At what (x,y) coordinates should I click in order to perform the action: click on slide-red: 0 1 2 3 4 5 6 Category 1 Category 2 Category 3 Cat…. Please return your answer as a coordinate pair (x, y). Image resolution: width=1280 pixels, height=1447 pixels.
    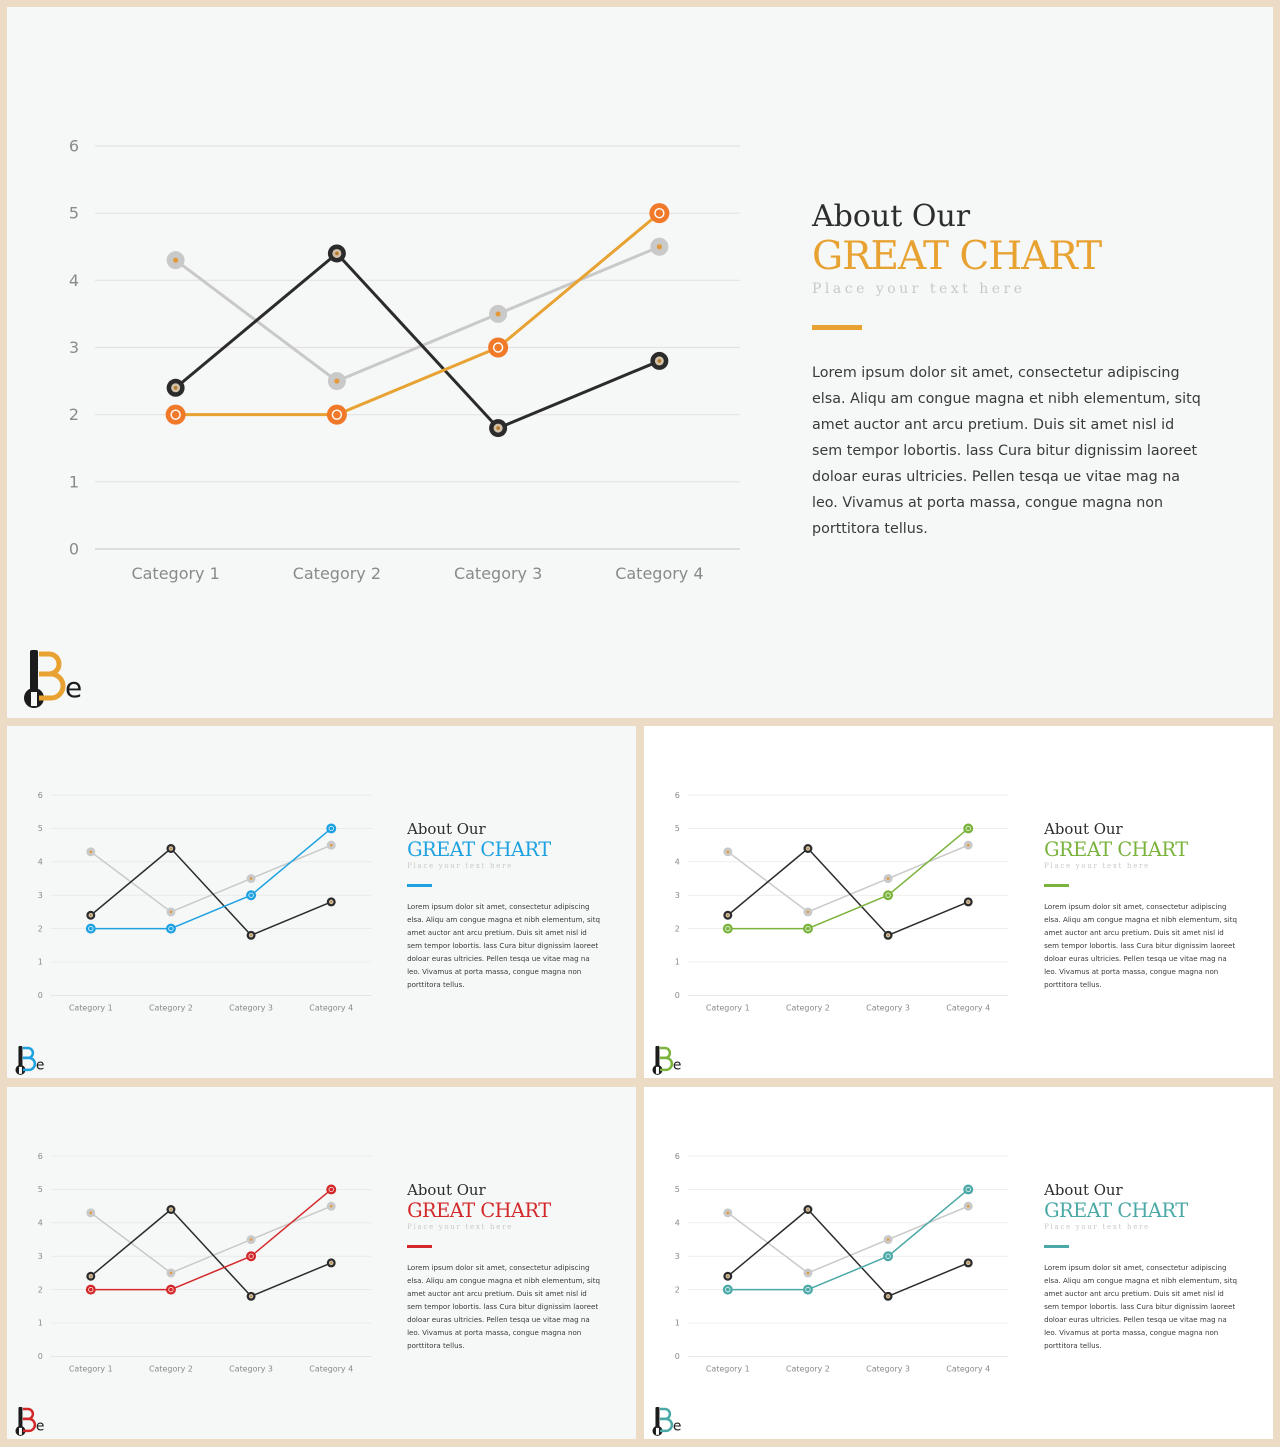
    Looking at the image, I should click on (321, 1263).